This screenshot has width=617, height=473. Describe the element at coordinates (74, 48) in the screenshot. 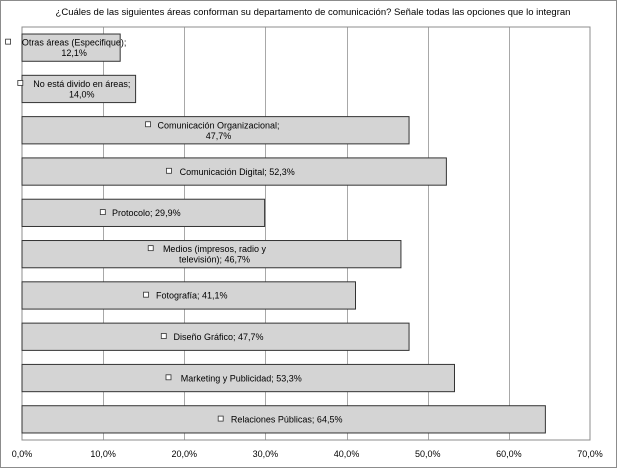

I see `data-label-text: Otras áreas (Especifique); 12,1%` at that location.